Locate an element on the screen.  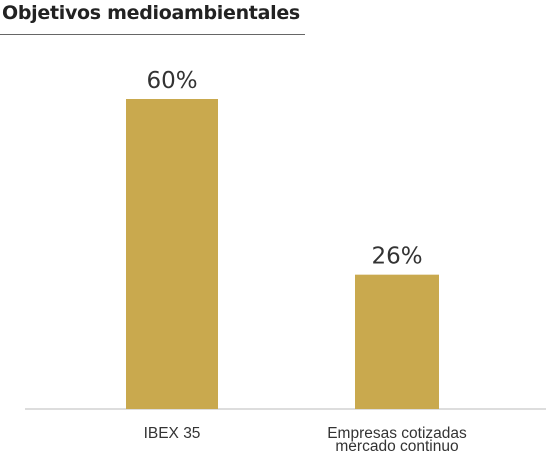
category-label-0-line-0: IBEX 35 is located at coordinates (172, 433).